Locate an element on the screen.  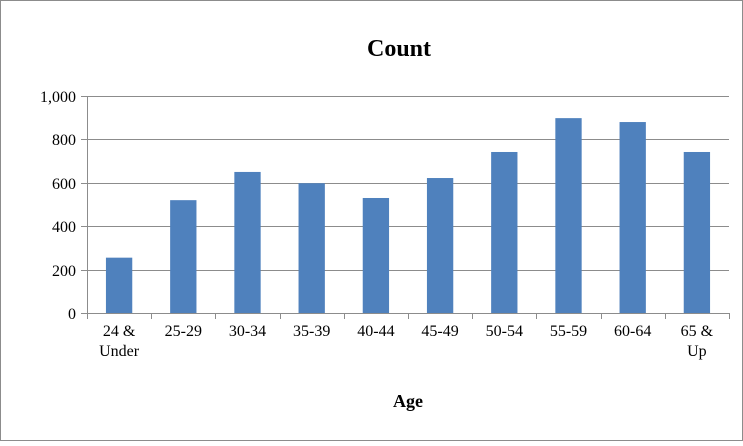
x-axis-title: Age is located at coordinates (408, 401).